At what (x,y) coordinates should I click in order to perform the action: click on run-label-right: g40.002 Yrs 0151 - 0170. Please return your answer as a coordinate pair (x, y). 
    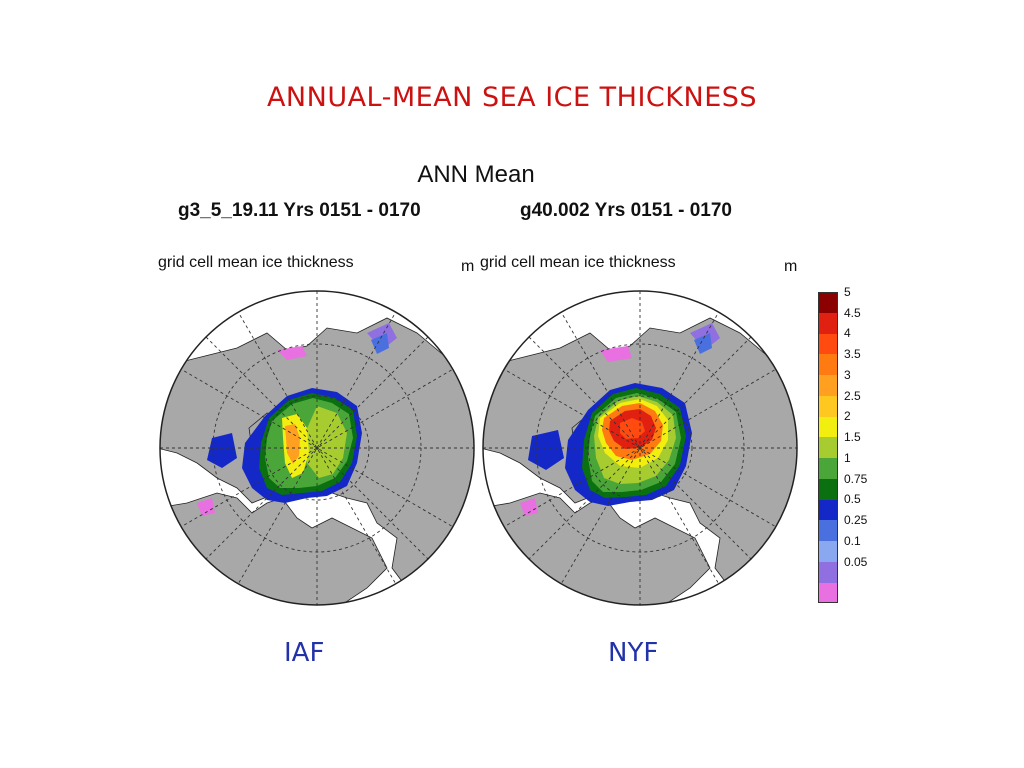
    Looking at the image, I should click on (626, 210).